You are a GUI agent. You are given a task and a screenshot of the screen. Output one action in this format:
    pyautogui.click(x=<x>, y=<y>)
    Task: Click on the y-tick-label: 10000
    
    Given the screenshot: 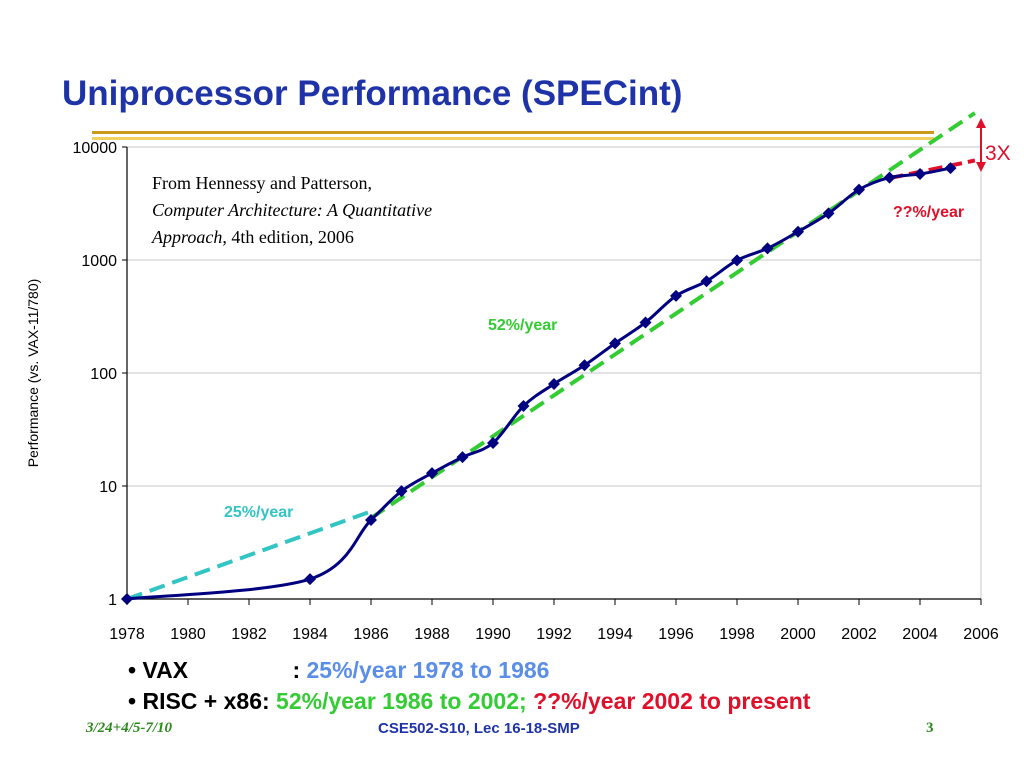 What is the action you would take?
    pyautogui.click(x=95, y=148)
    